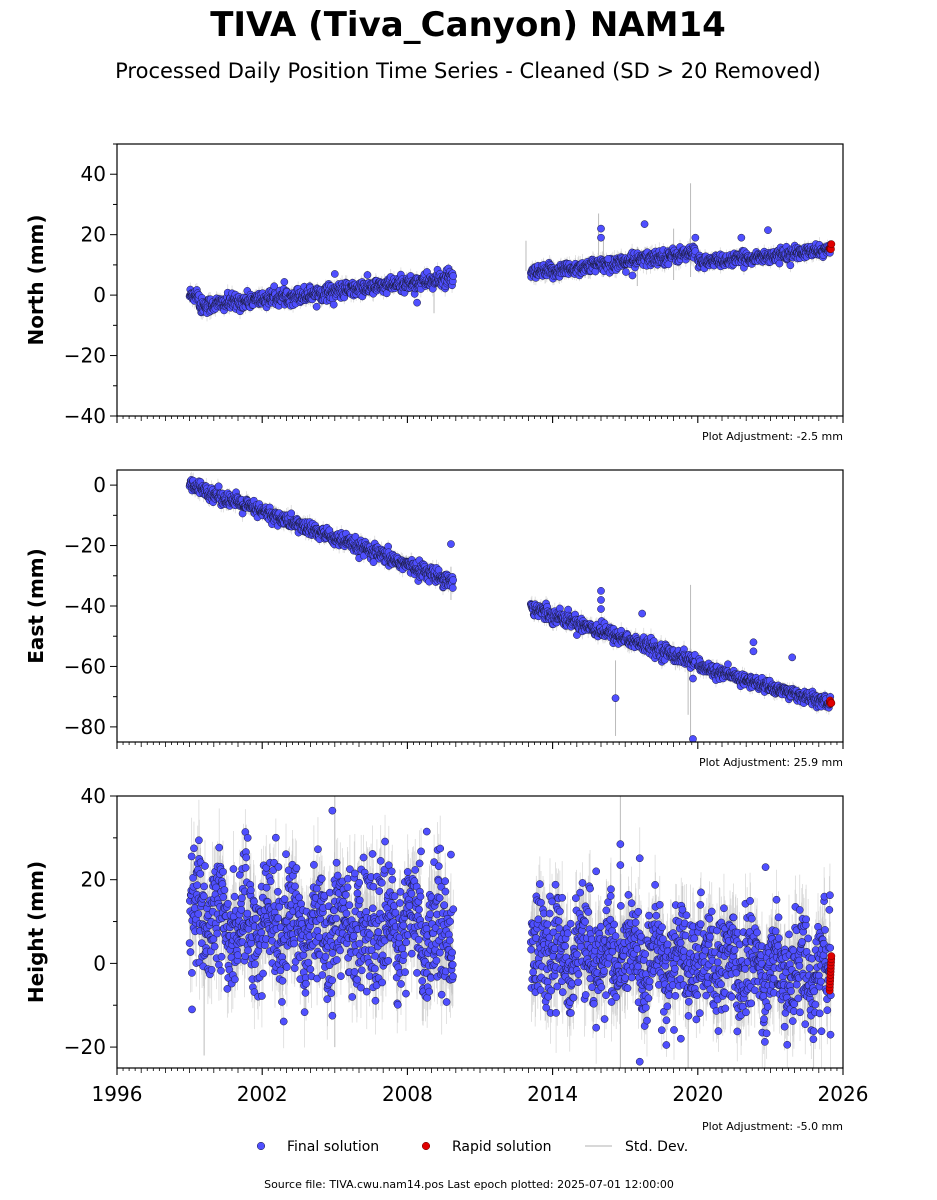  Describe the element at coordinates (468, 25) in the screenshot. I see `chart-title: TIVA (Tiva_Canyon) NAM14` at that location.